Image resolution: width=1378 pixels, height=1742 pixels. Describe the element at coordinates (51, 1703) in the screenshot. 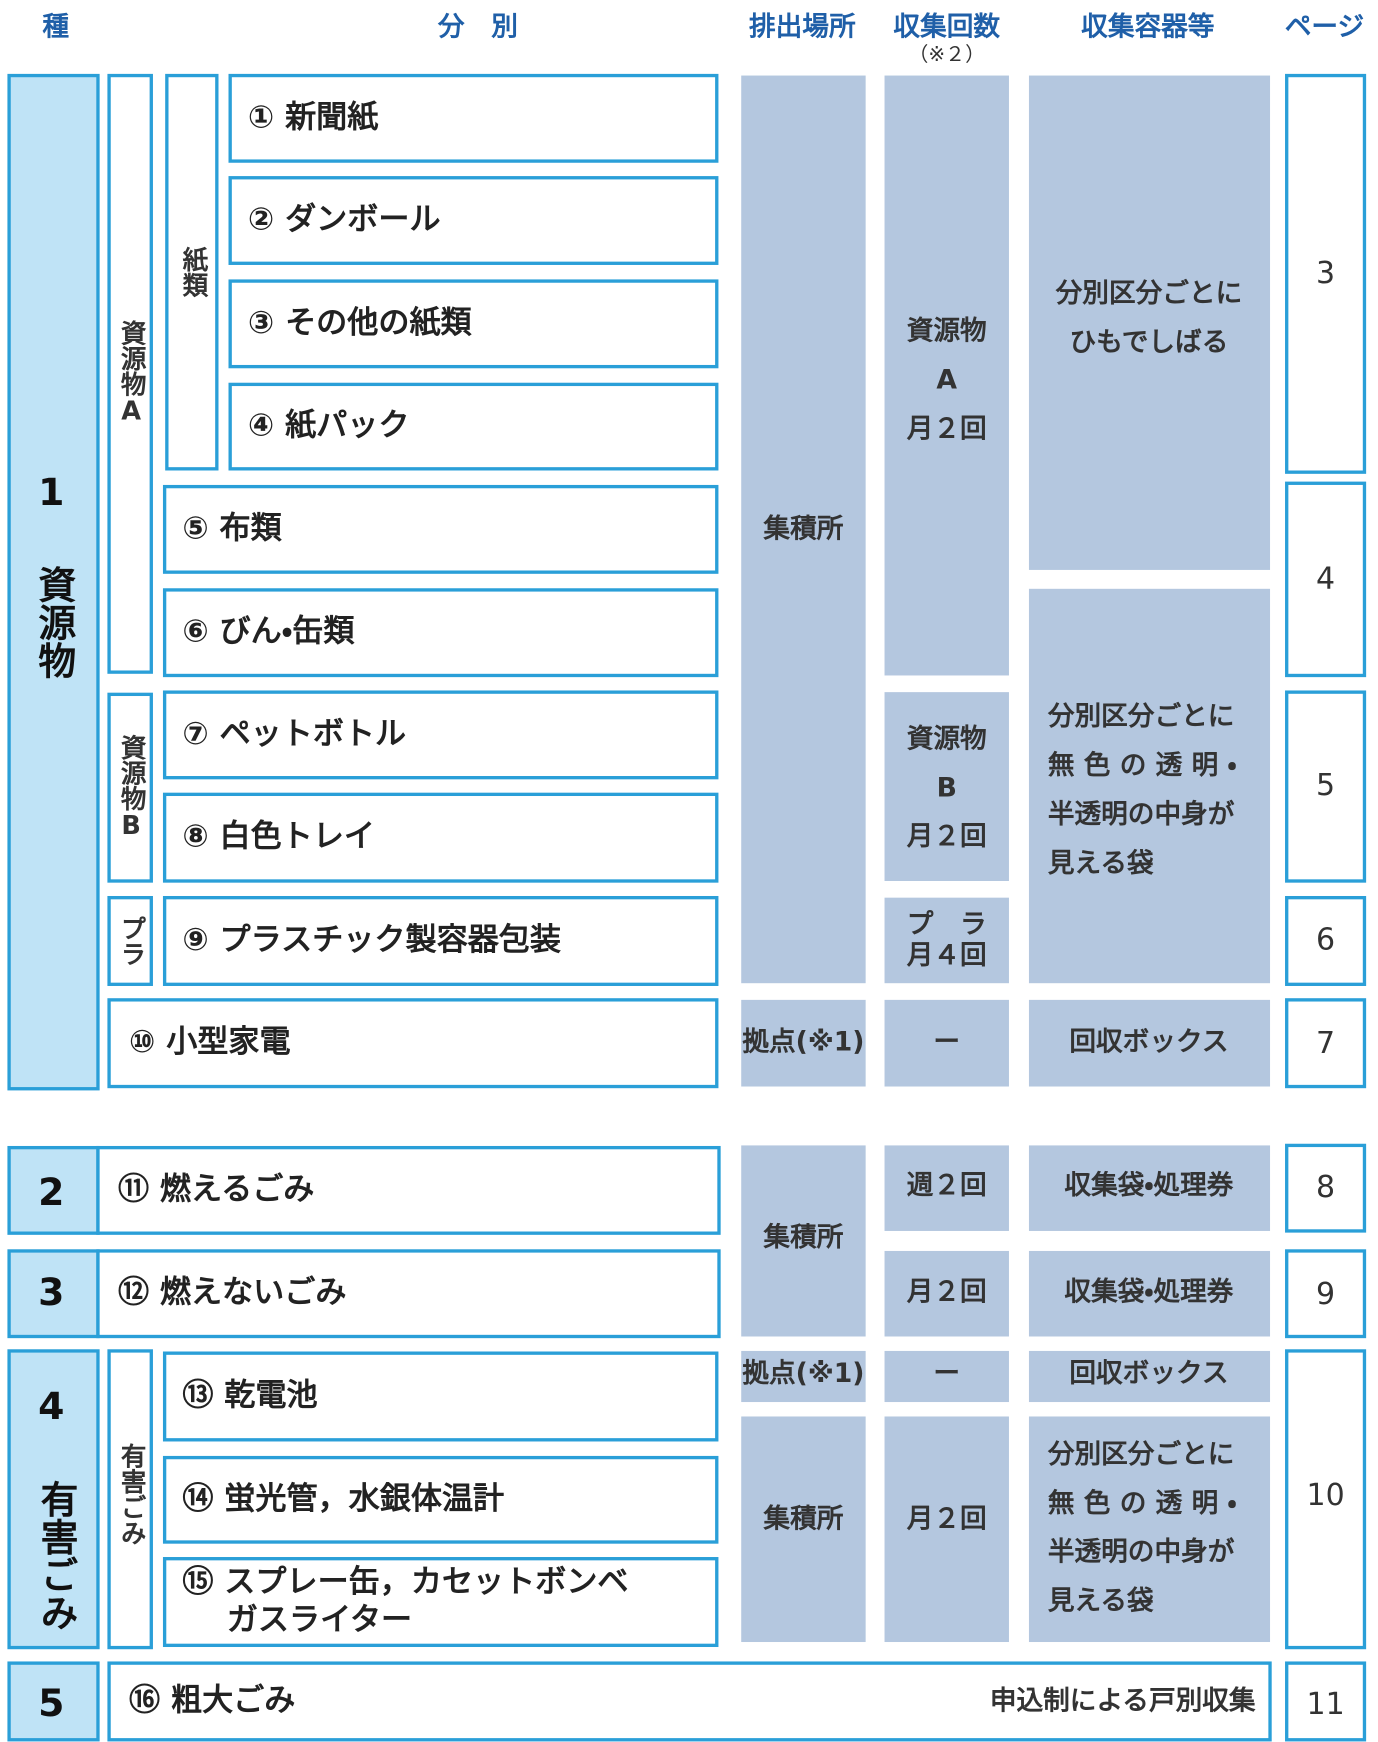

I see `group-number: 5` at that location.